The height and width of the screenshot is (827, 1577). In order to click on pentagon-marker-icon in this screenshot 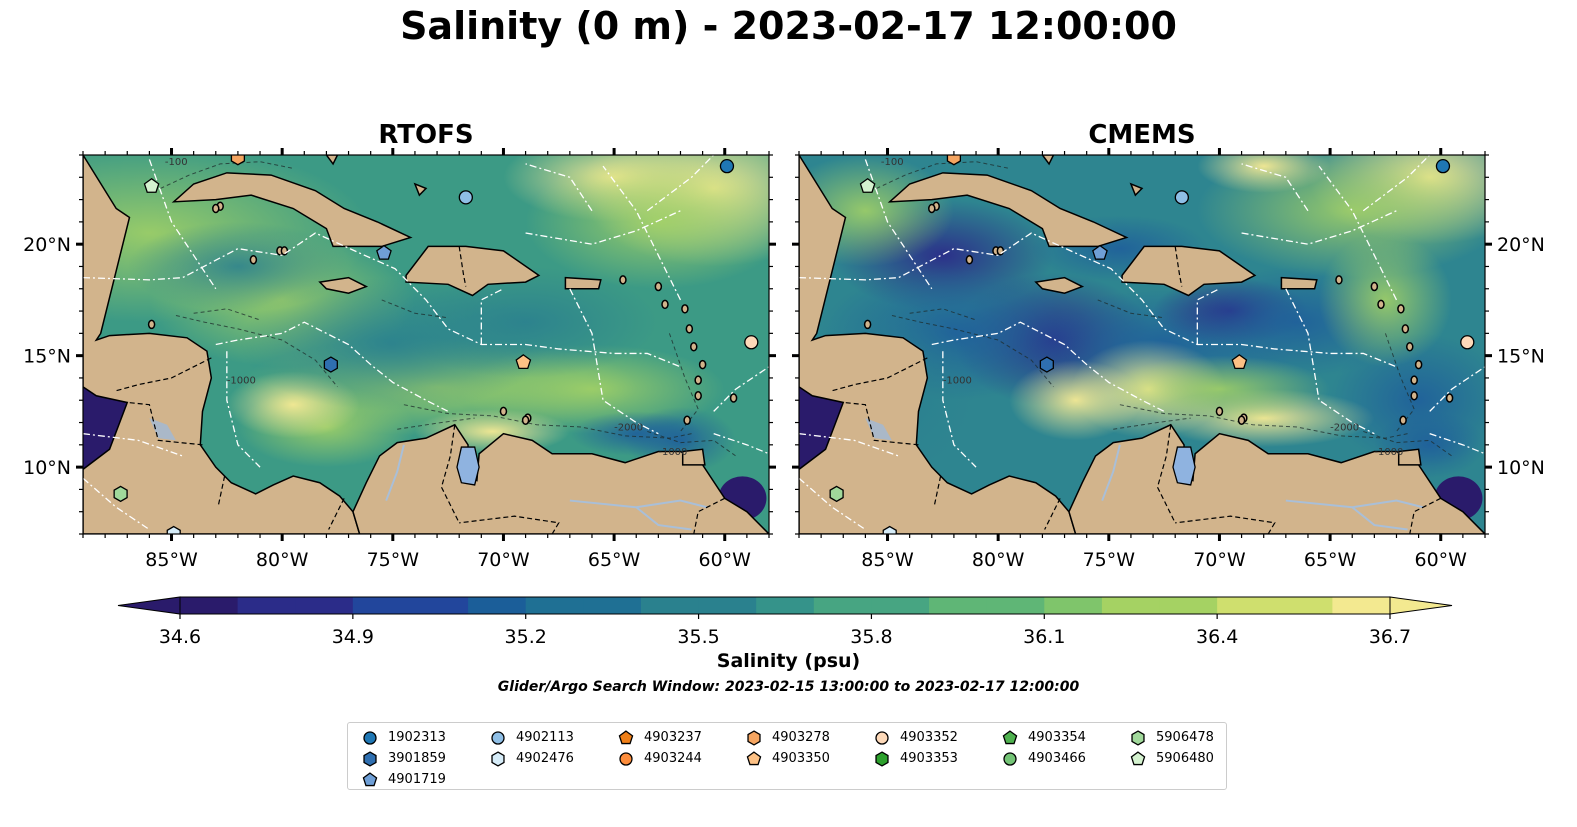, I will do `click(754, 757)`.